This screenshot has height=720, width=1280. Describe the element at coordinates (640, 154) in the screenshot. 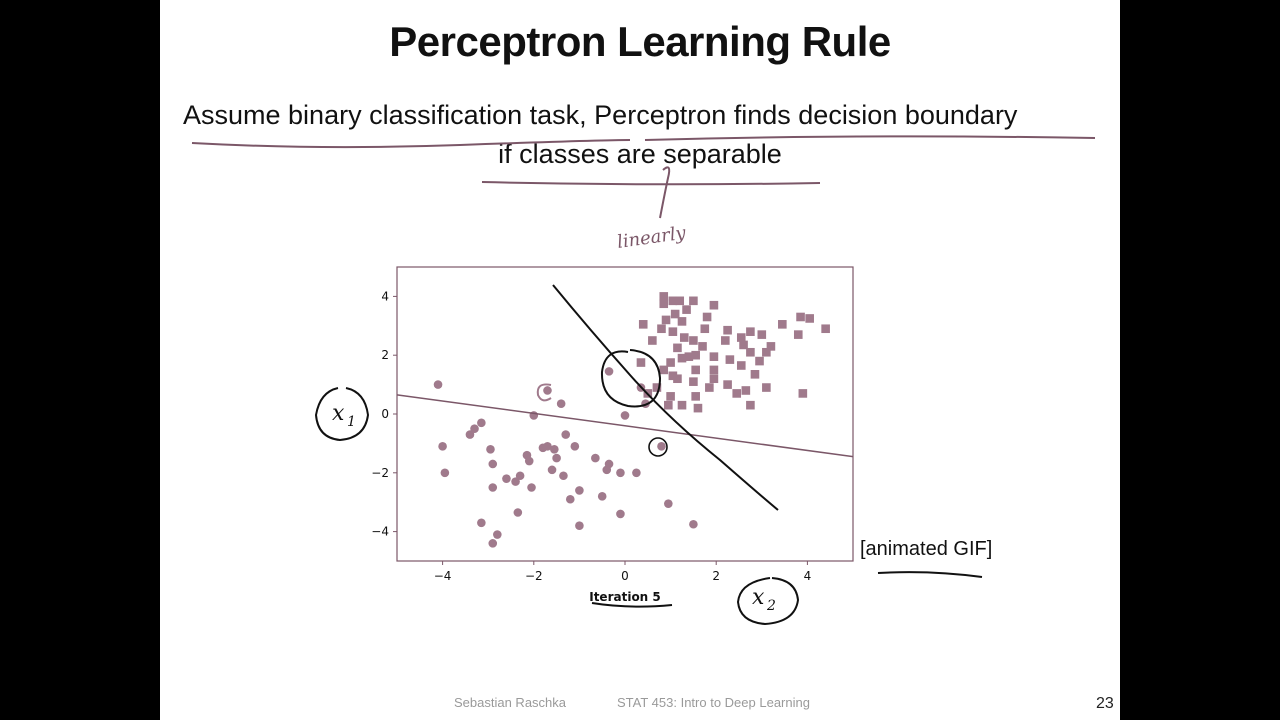

I see `bullet-line-2: if classes are separable` at that location.